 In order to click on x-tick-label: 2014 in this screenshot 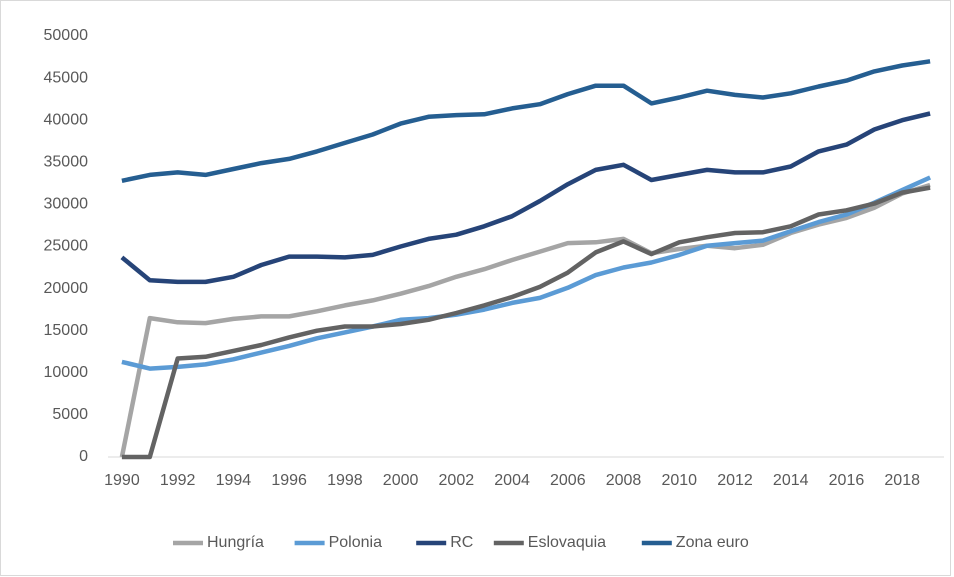, I will do `click(791, 480)`.